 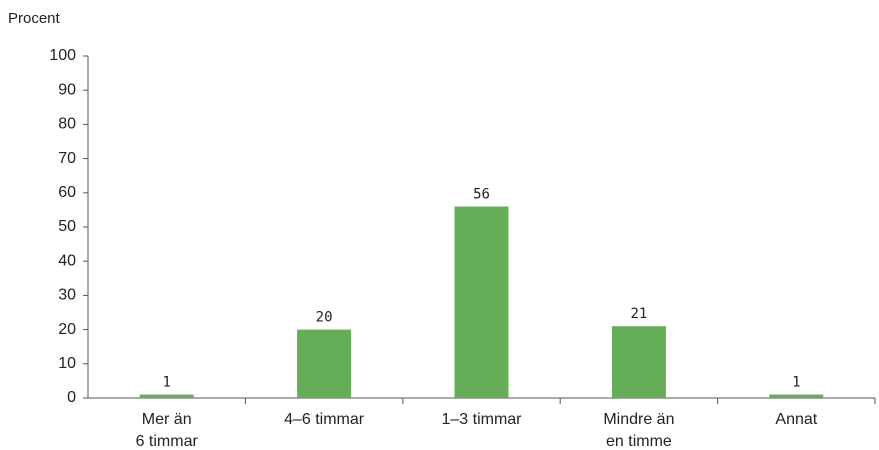 What do you see at coordinates (62, 55) in the screenshot?
I see `y-tick-label: 100` at bounding box center [62, 55].